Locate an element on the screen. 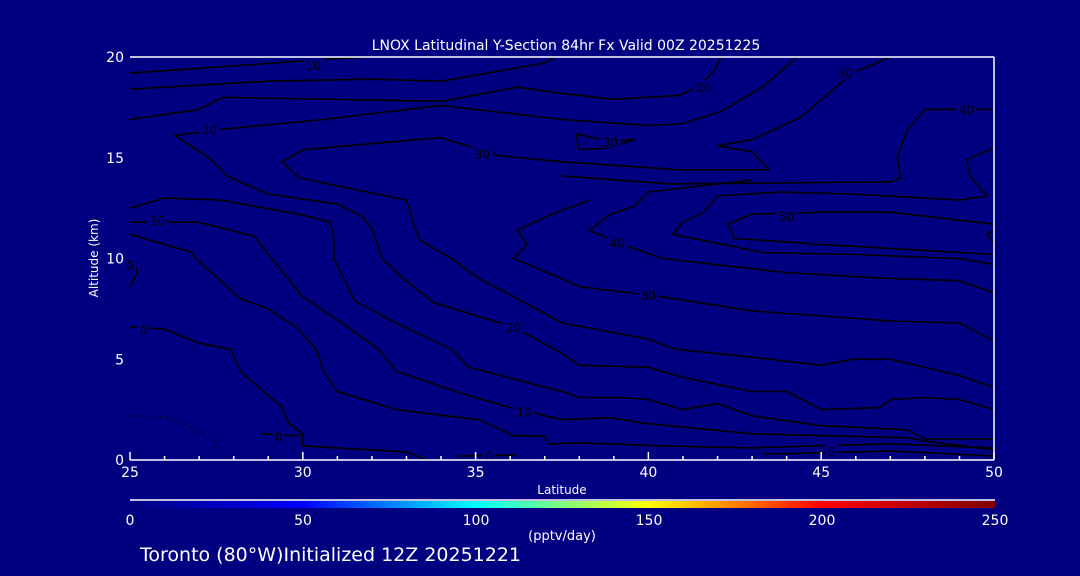 The image size is (1080, 576). y-axis-ticks: 0 5 10 15 20 is located at coordinates (115, 259).